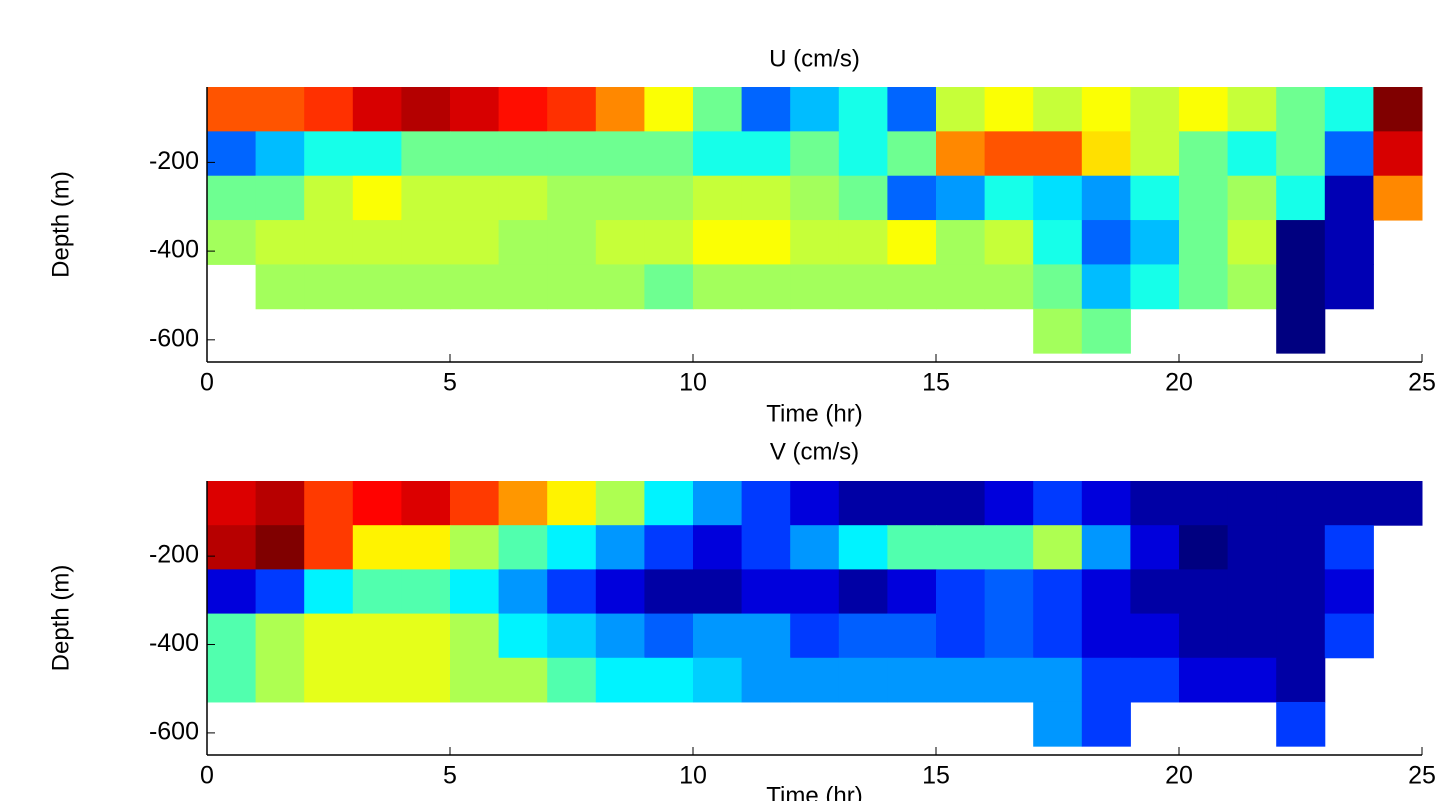 The height and width of the screenshot is (801, 1436). What do you see at coordinates (814, 413) in the screenshot?
I see `x-axis-label: Time (hr)` at bounding box center [814, 413].